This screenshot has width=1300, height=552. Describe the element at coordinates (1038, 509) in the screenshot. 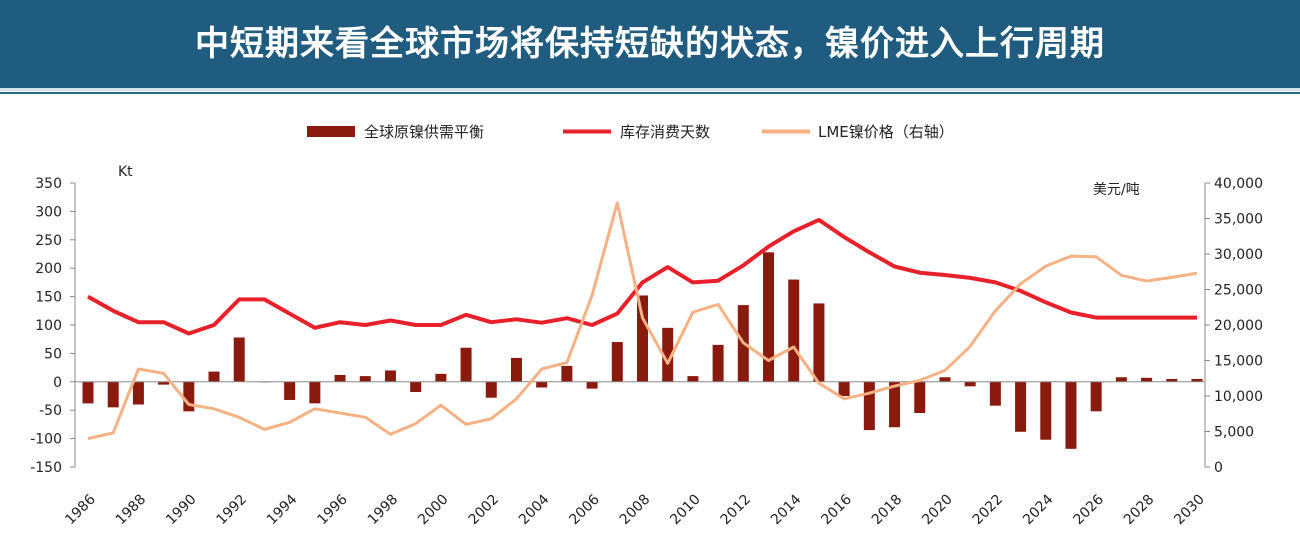

I see `x-tick-label: 2024` at that location.